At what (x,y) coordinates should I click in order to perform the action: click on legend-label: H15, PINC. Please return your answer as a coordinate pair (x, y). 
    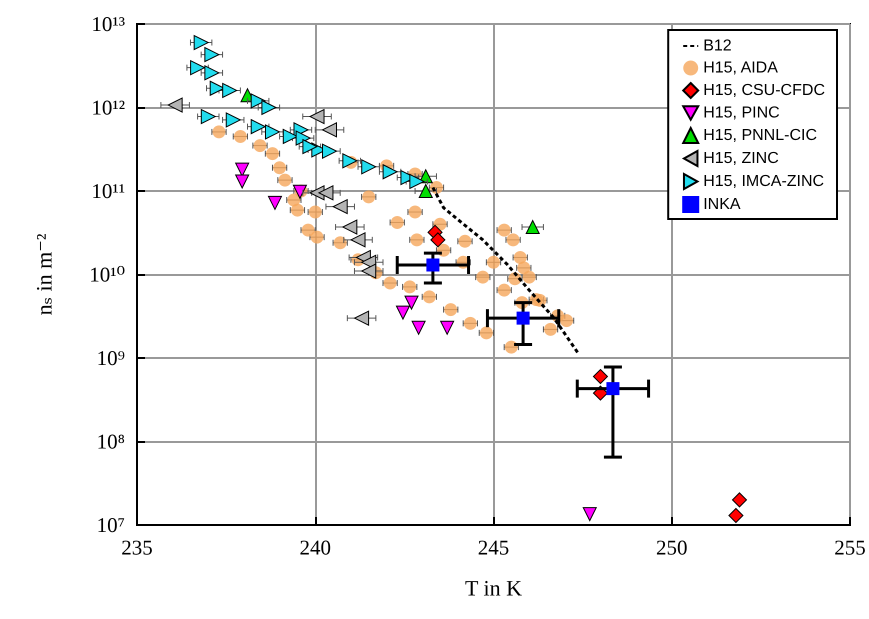
    Looking at the image, I should click on (741, 113).